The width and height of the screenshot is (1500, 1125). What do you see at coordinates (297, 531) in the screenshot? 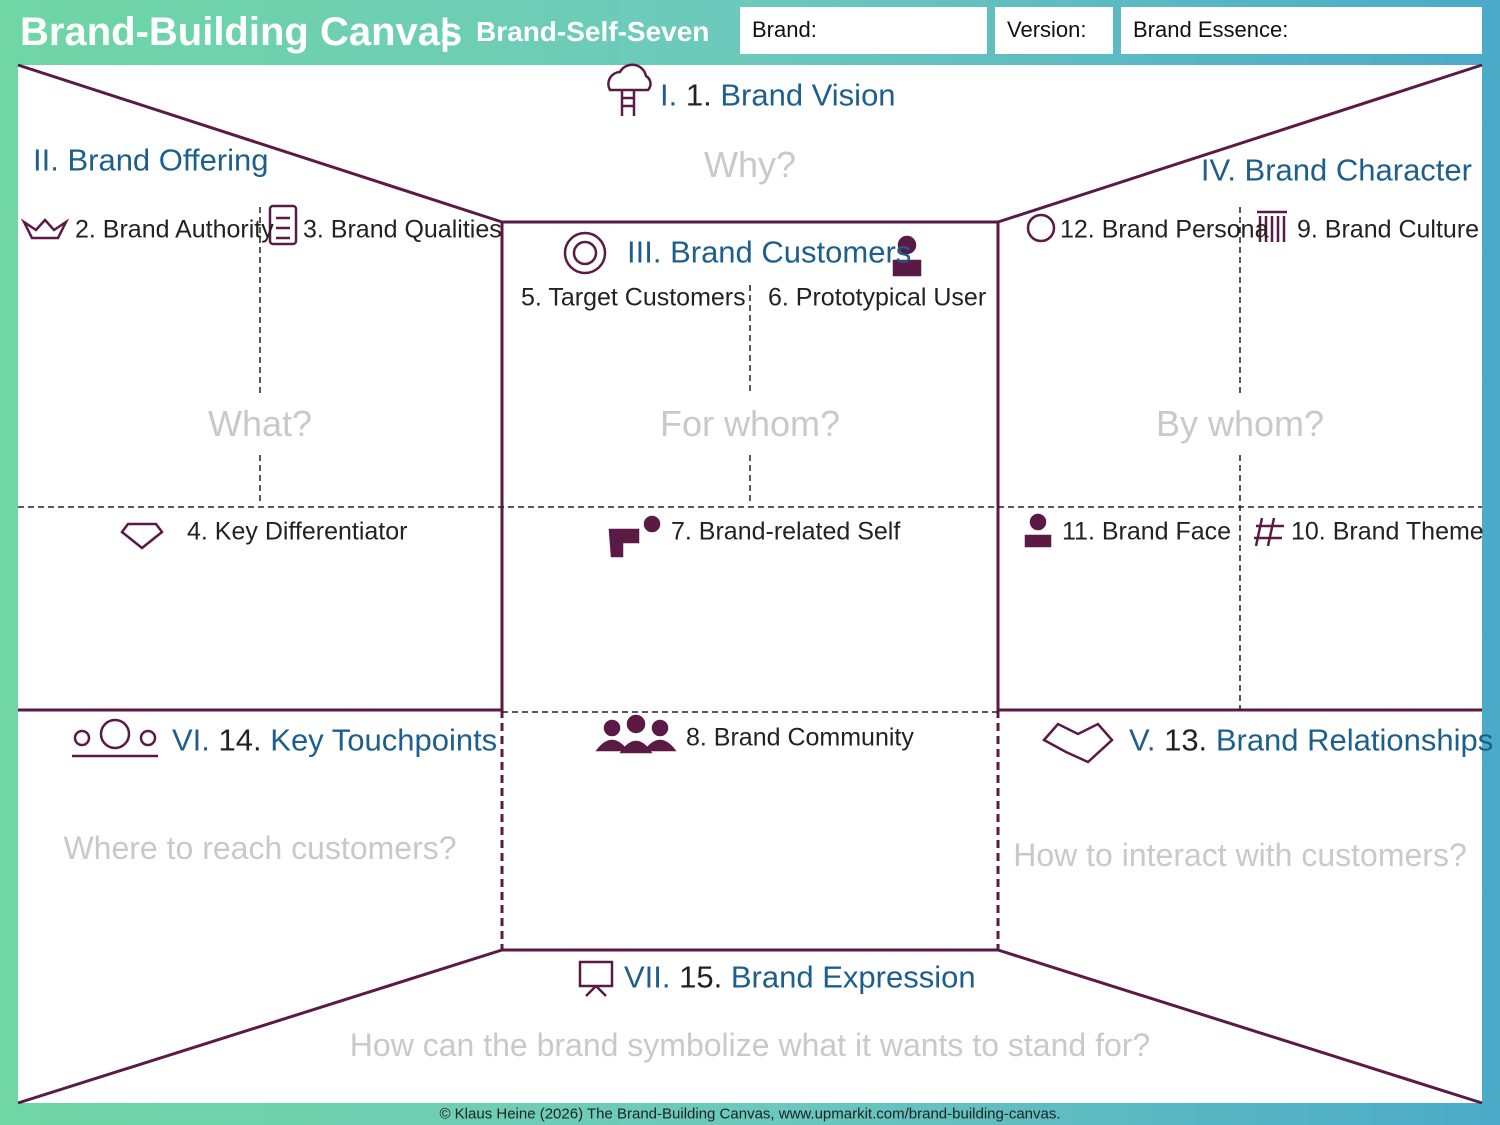
I see `item: 4. Key Differentiator` at bounding box center [297, 531].